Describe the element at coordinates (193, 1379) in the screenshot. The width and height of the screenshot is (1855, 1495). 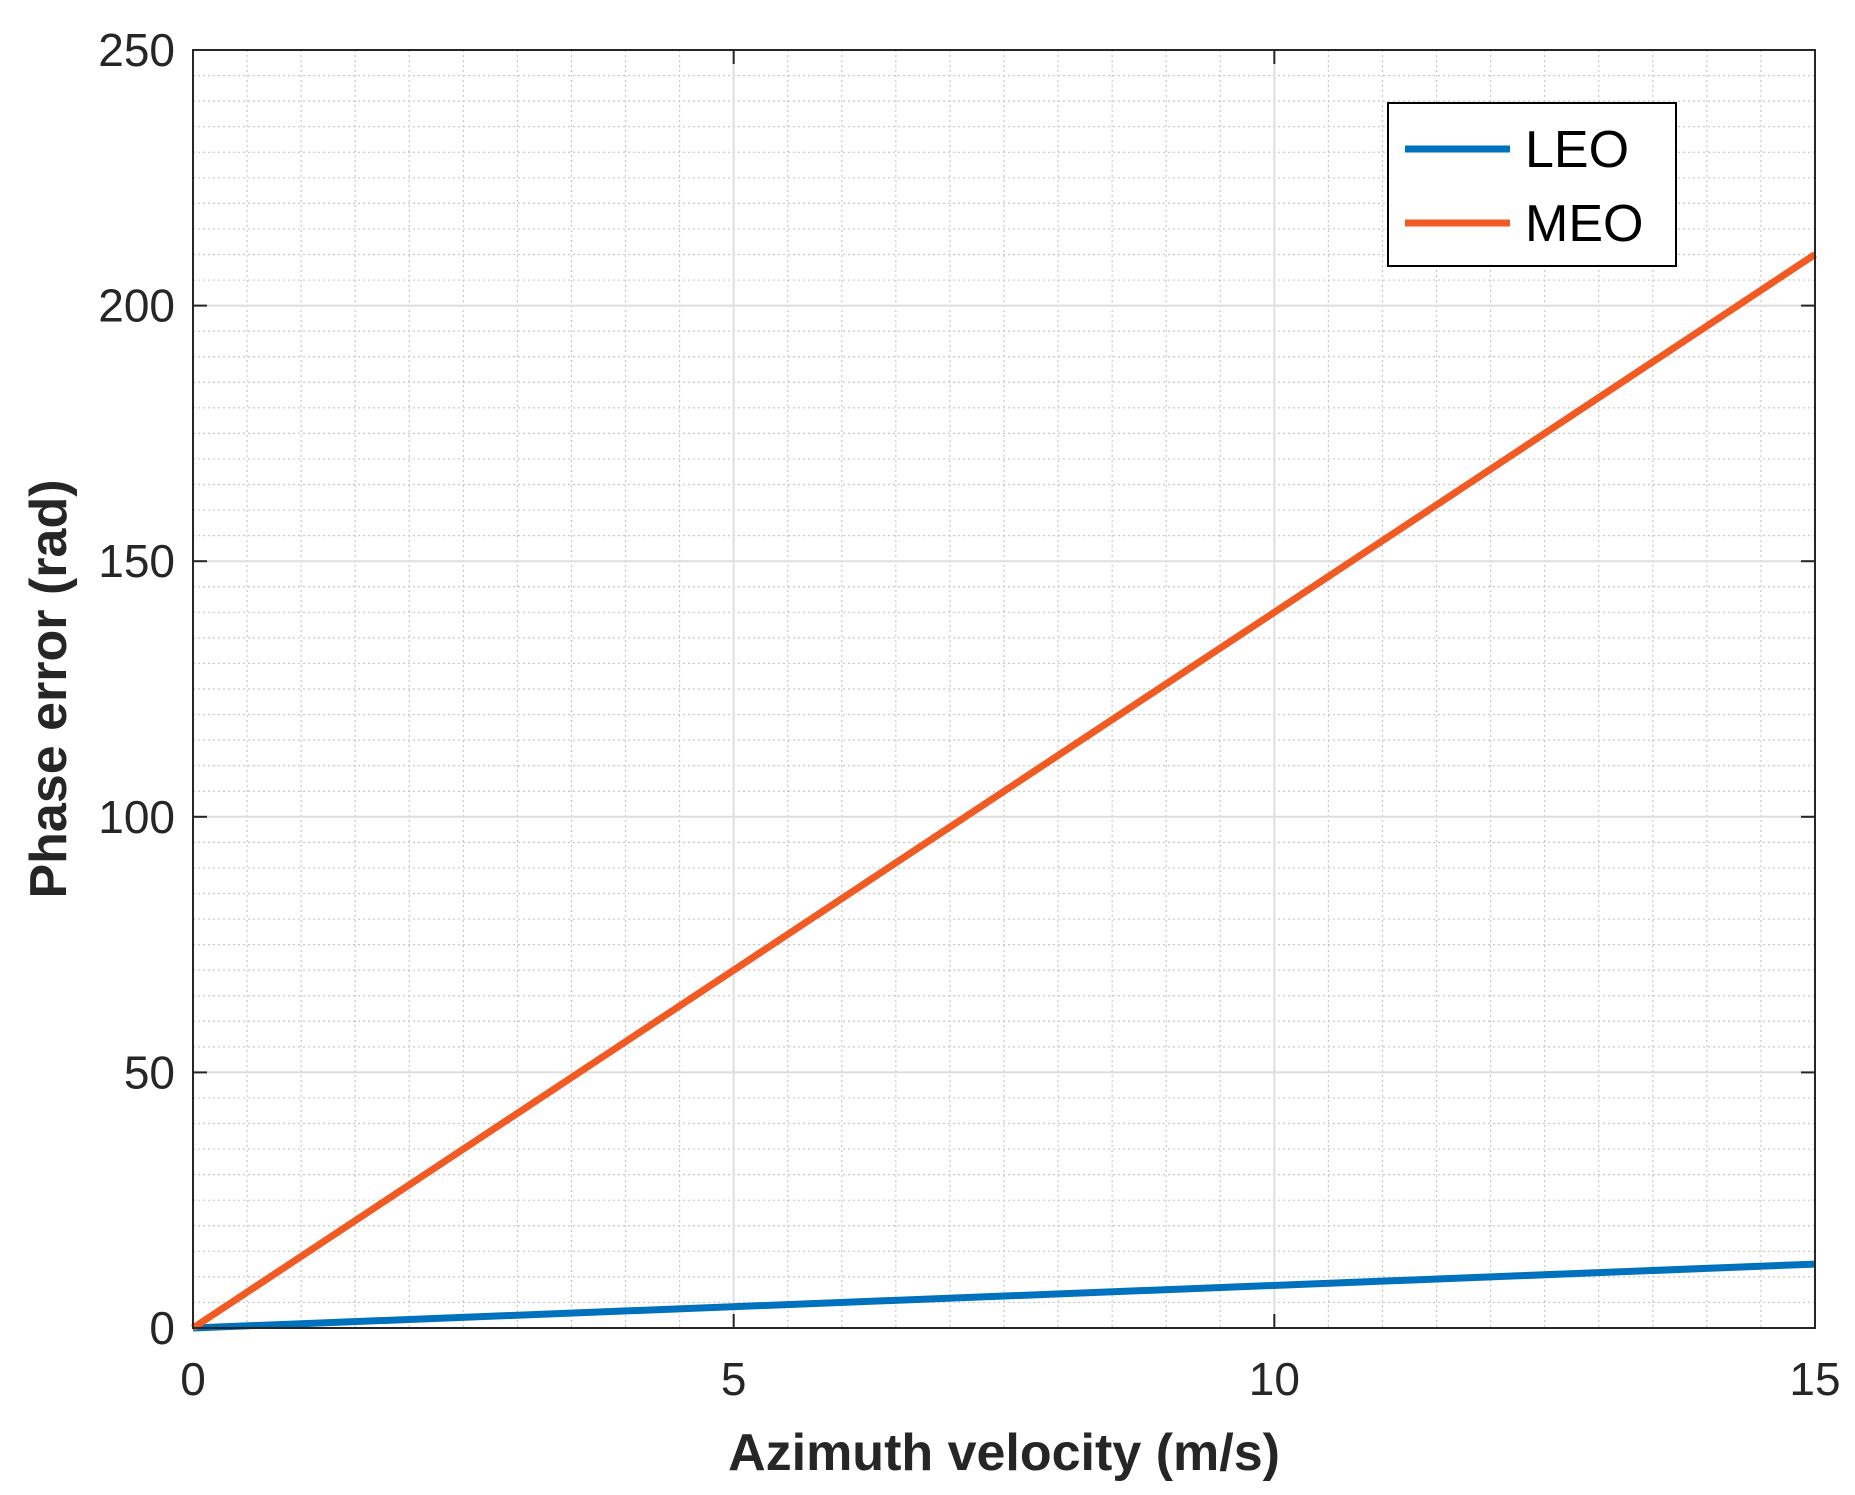
I see `x-tick-label: 0` at that location.